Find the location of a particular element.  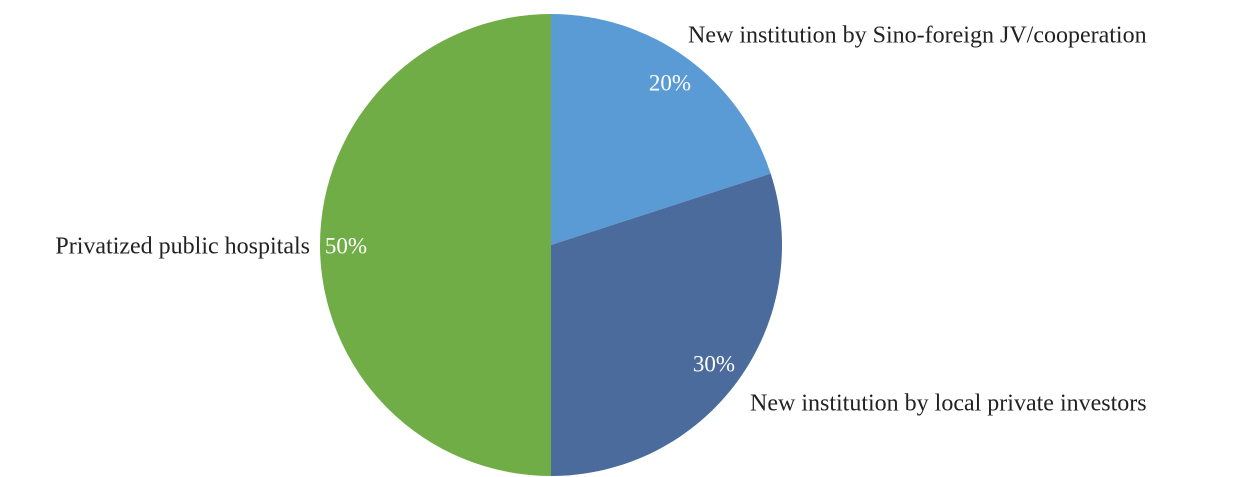

category-label: Privatized public hospitals is located at coordinates (182, 247).